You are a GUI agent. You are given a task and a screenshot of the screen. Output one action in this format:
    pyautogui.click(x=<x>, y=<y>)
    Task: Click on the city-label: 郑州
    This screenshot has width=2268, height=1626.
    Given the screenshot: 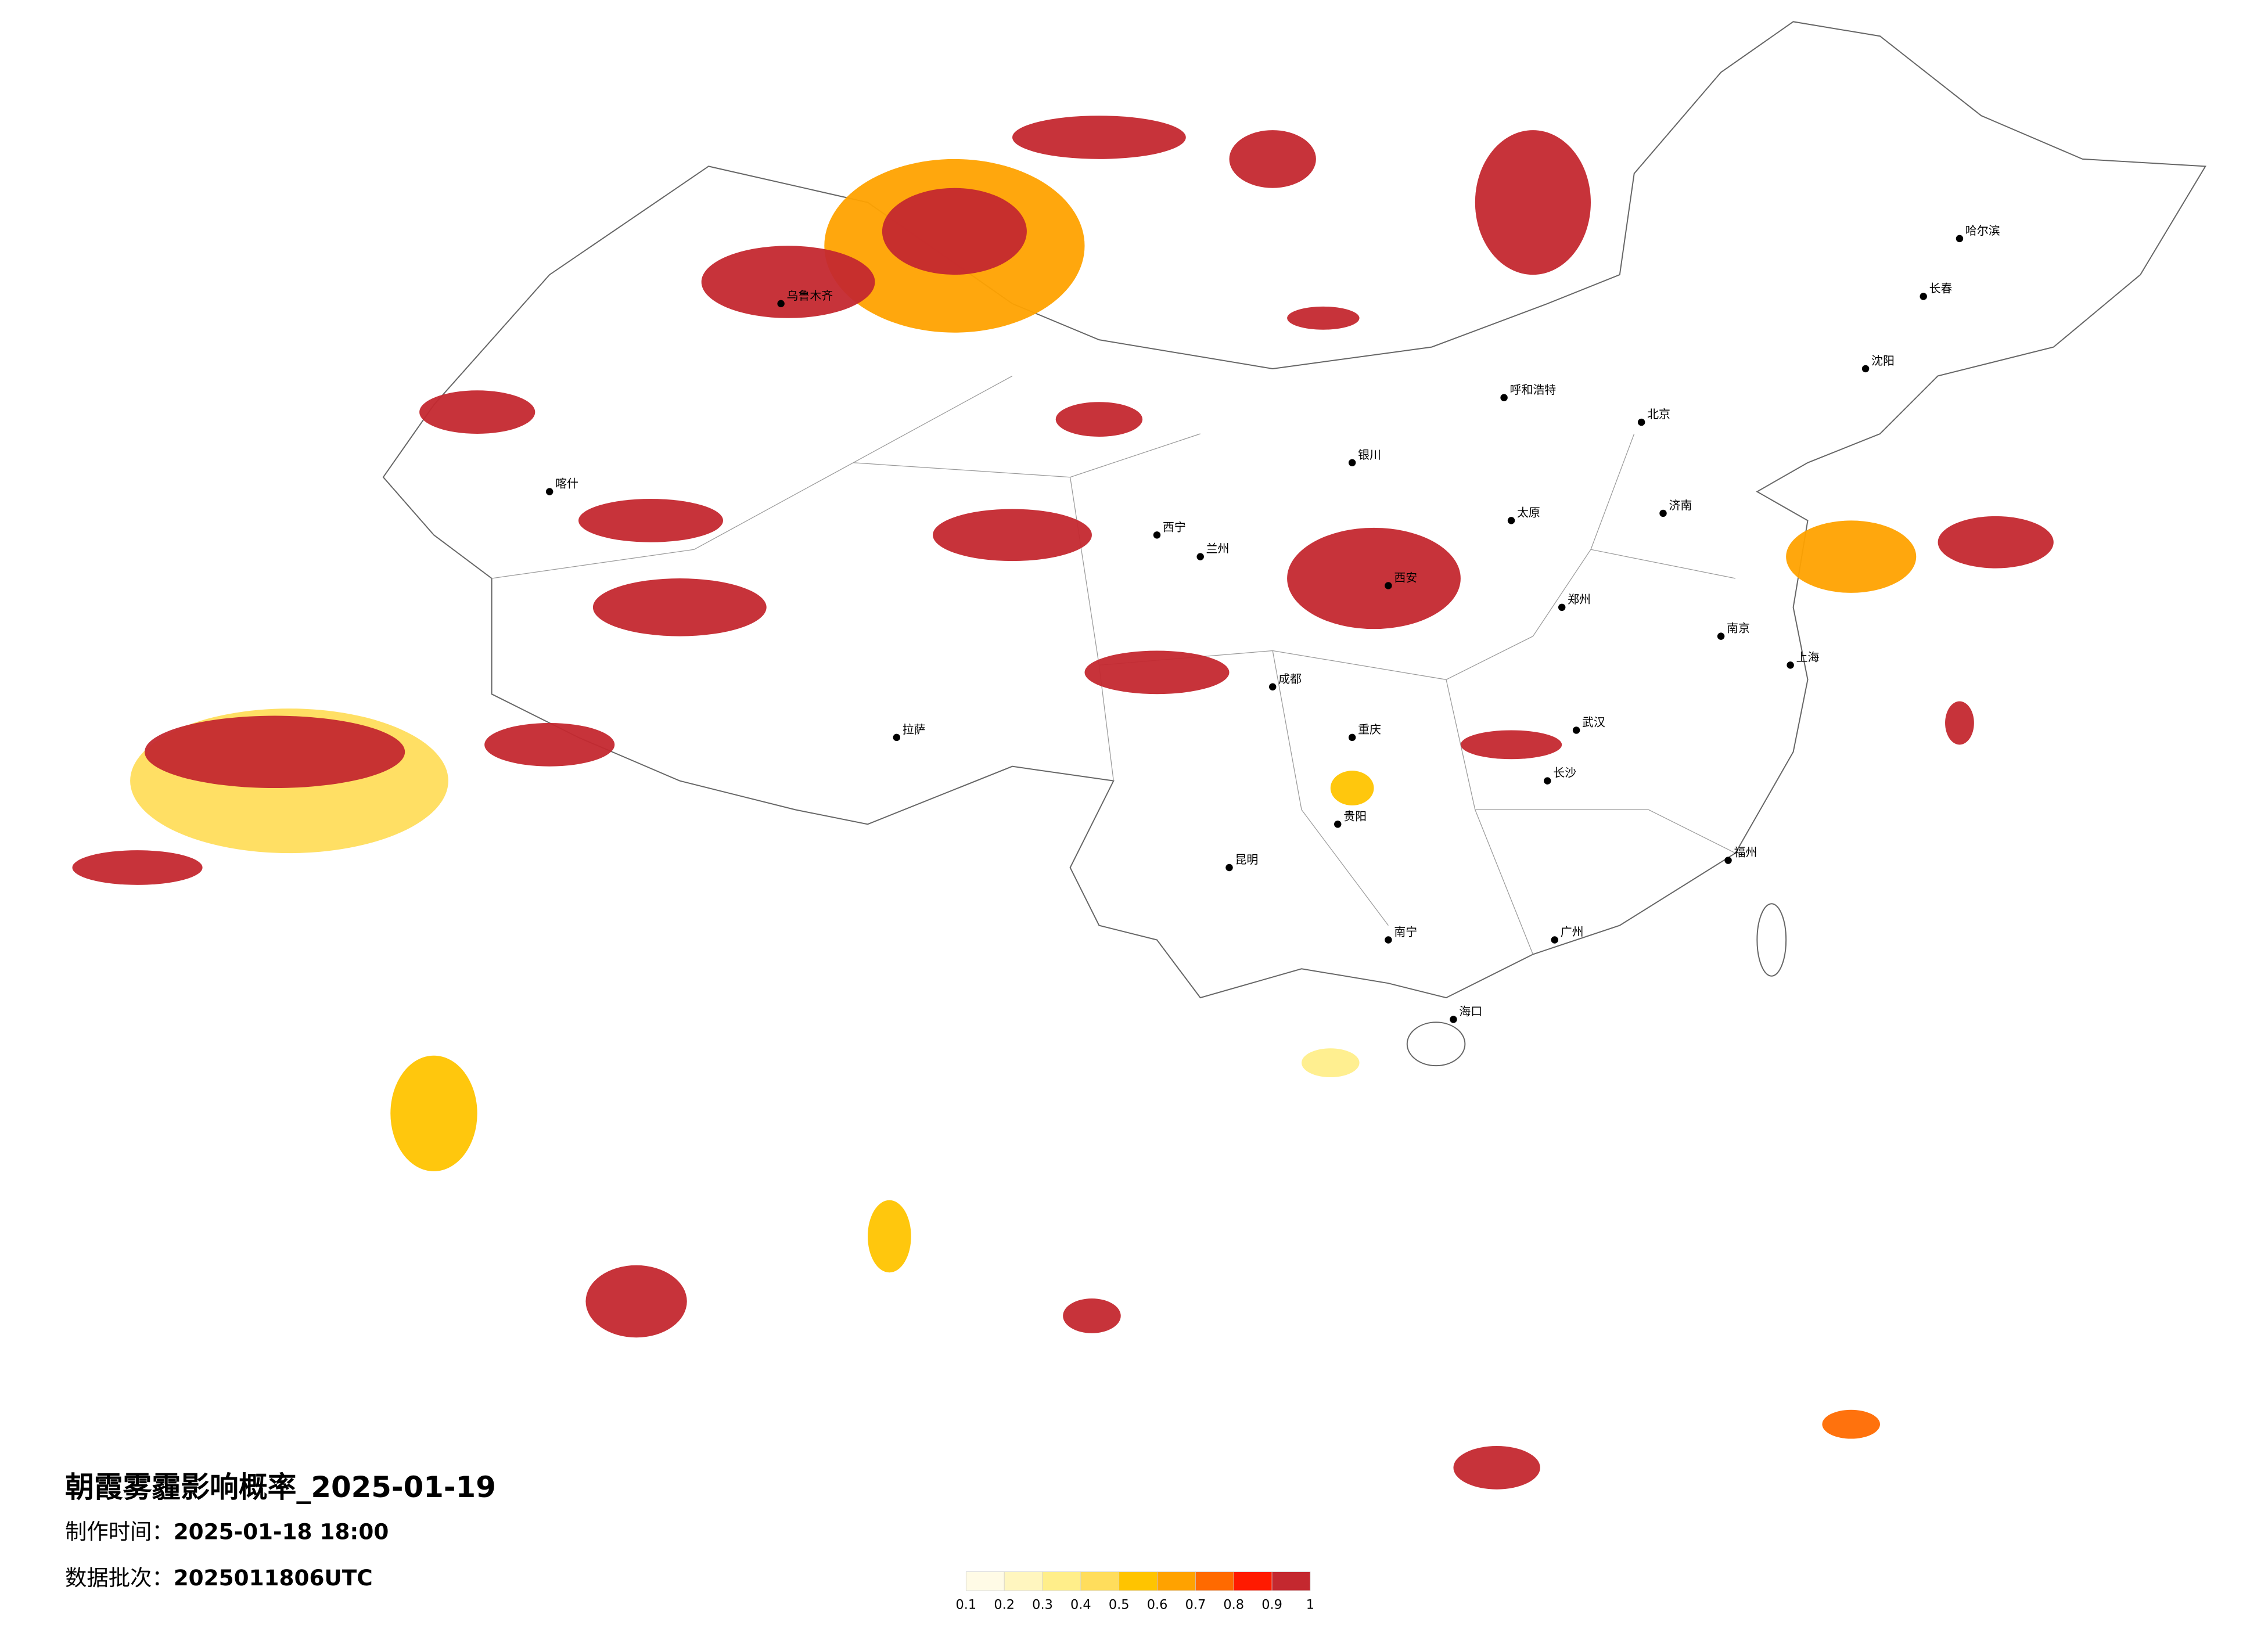 What is the action you would take?
    pyautogui.click(x=1579, y=600)
    